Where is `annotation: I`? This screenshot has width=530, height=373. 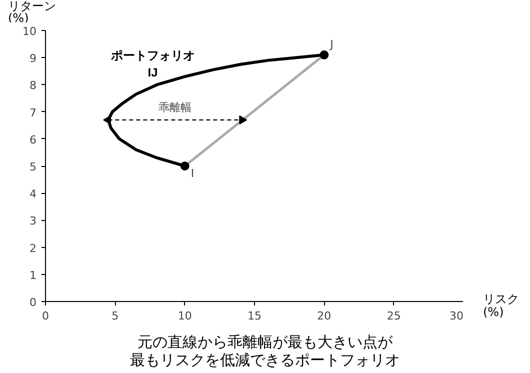 annotation: I is located at coordinates (192, 173).